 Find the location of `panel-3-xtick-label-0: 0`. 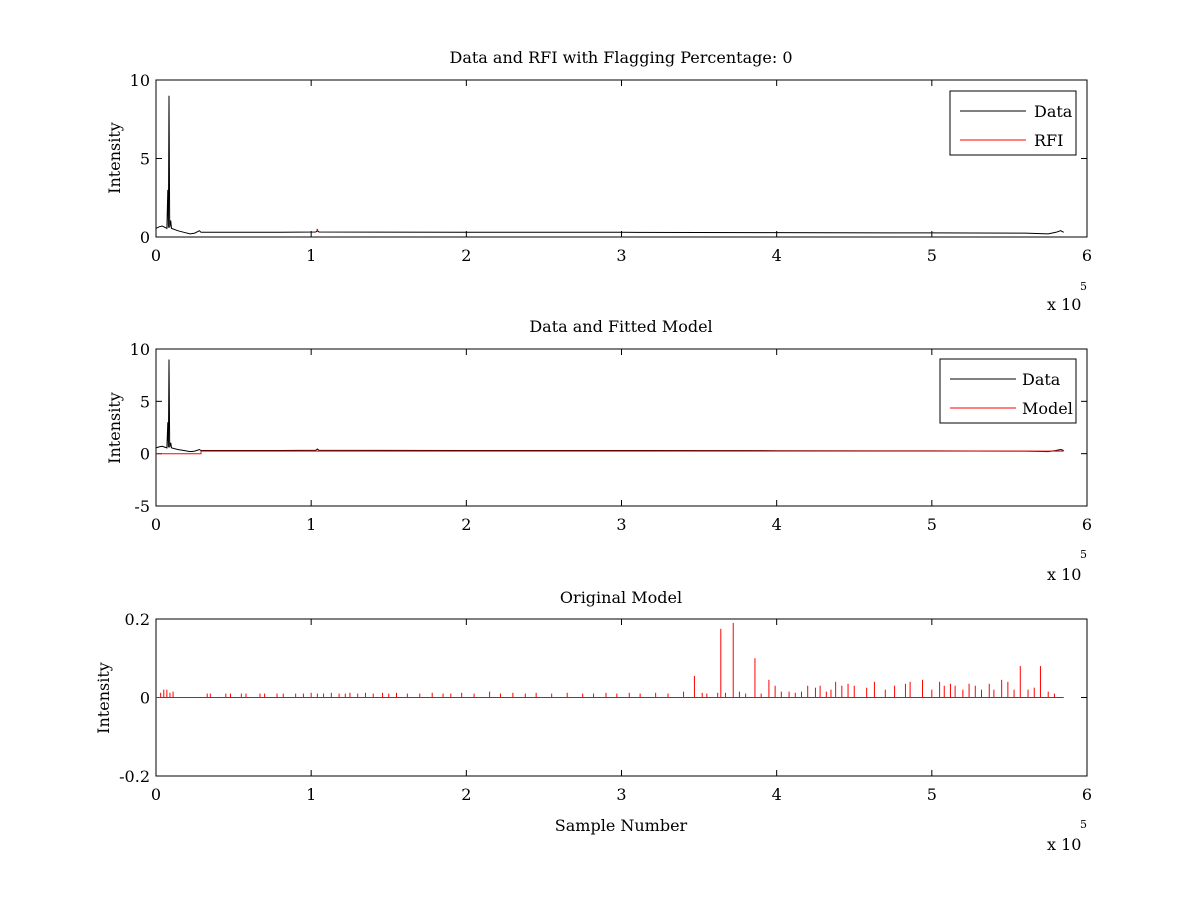

panel-3-xtick-label-0: 0 is located at coordinates (156, 794).